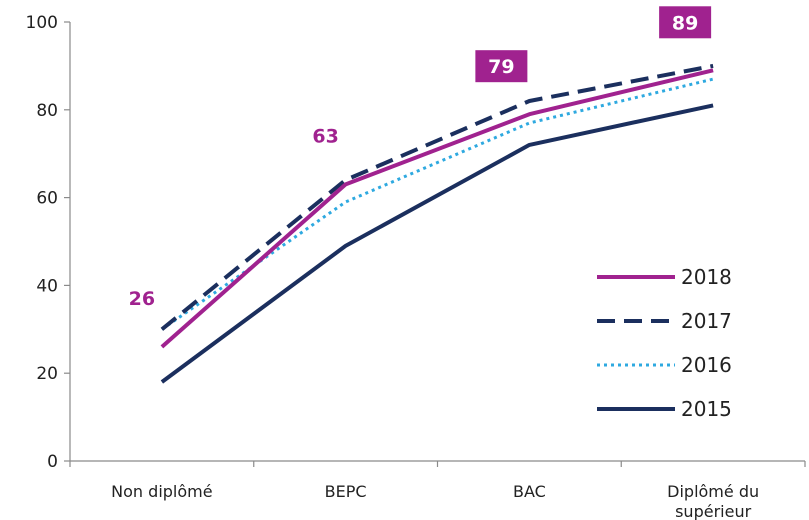 The width and height of the screenshot is (809, 520). I want to click on legend-label-2016: 2016, so click(706, 365).